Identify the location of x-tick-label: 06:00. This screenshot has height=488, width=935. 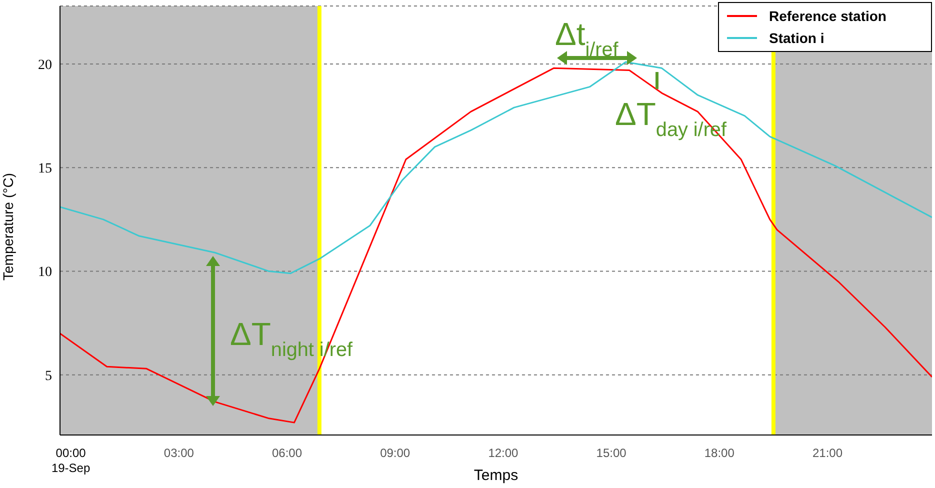
(287, 453).